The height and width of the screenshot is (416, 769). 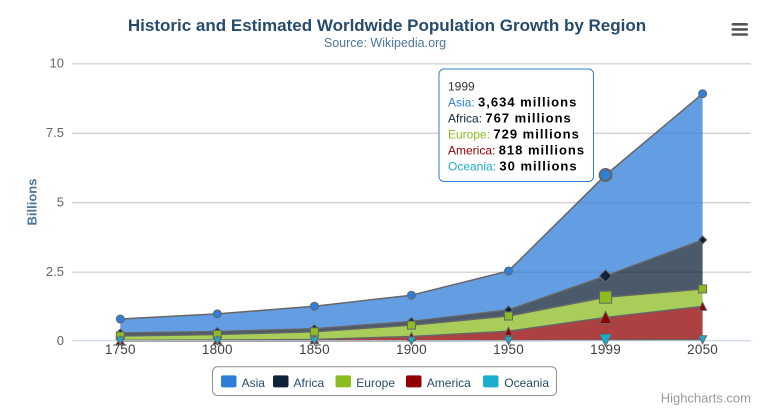 I want to click on svg-text: Oceania: 30 millions, so click(x=513, y=166).